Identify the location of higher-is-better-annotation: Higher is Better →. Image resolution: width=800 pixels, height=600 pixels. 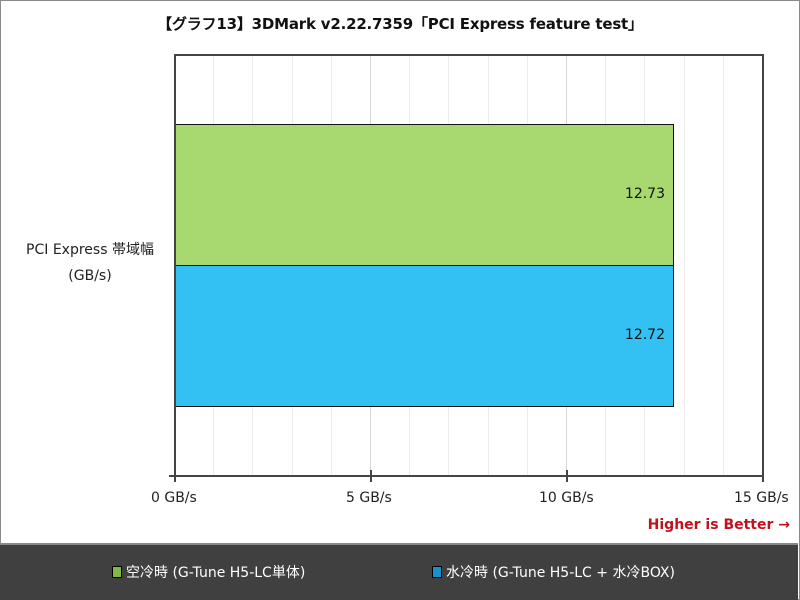
(718, 525).